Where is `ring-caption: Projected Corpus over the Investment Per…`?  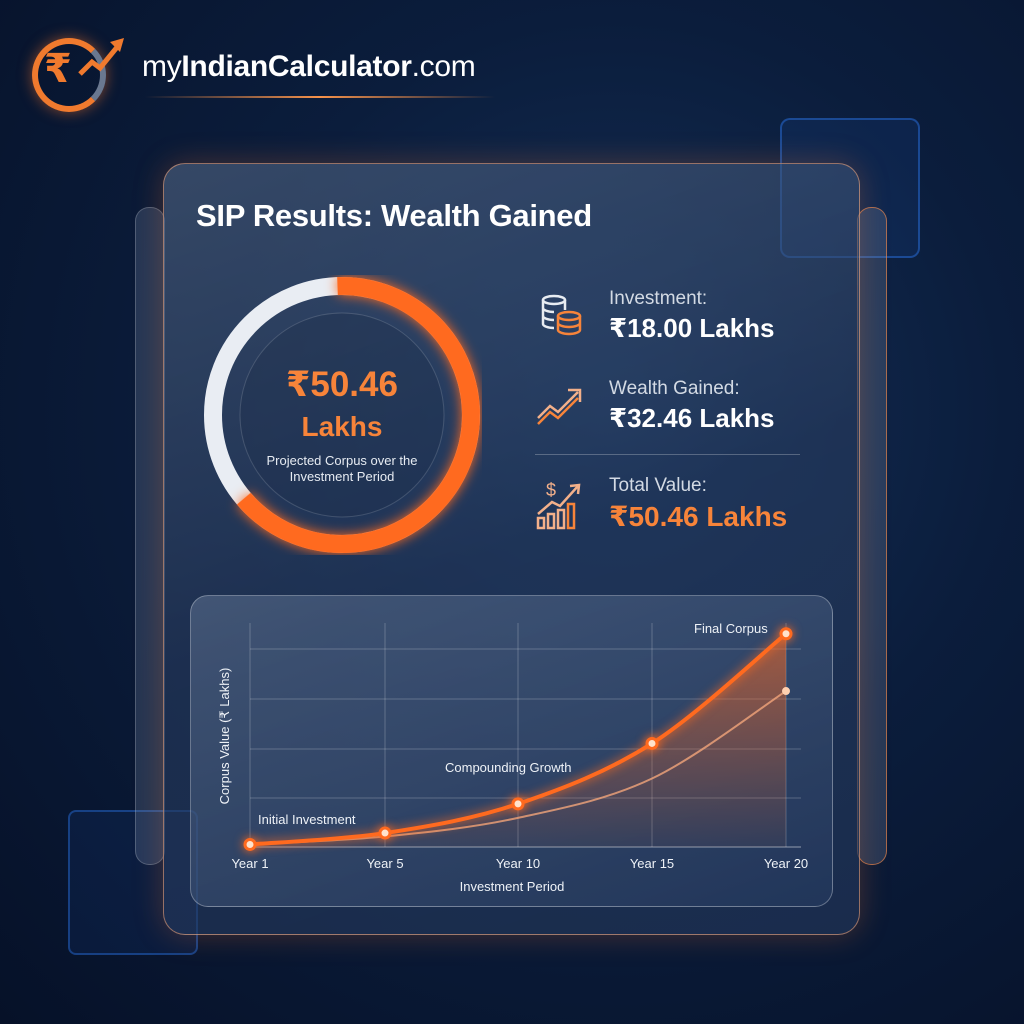
ring-caption: Projected Corpus over the Investment Per… is located at coordinates (342, 468).